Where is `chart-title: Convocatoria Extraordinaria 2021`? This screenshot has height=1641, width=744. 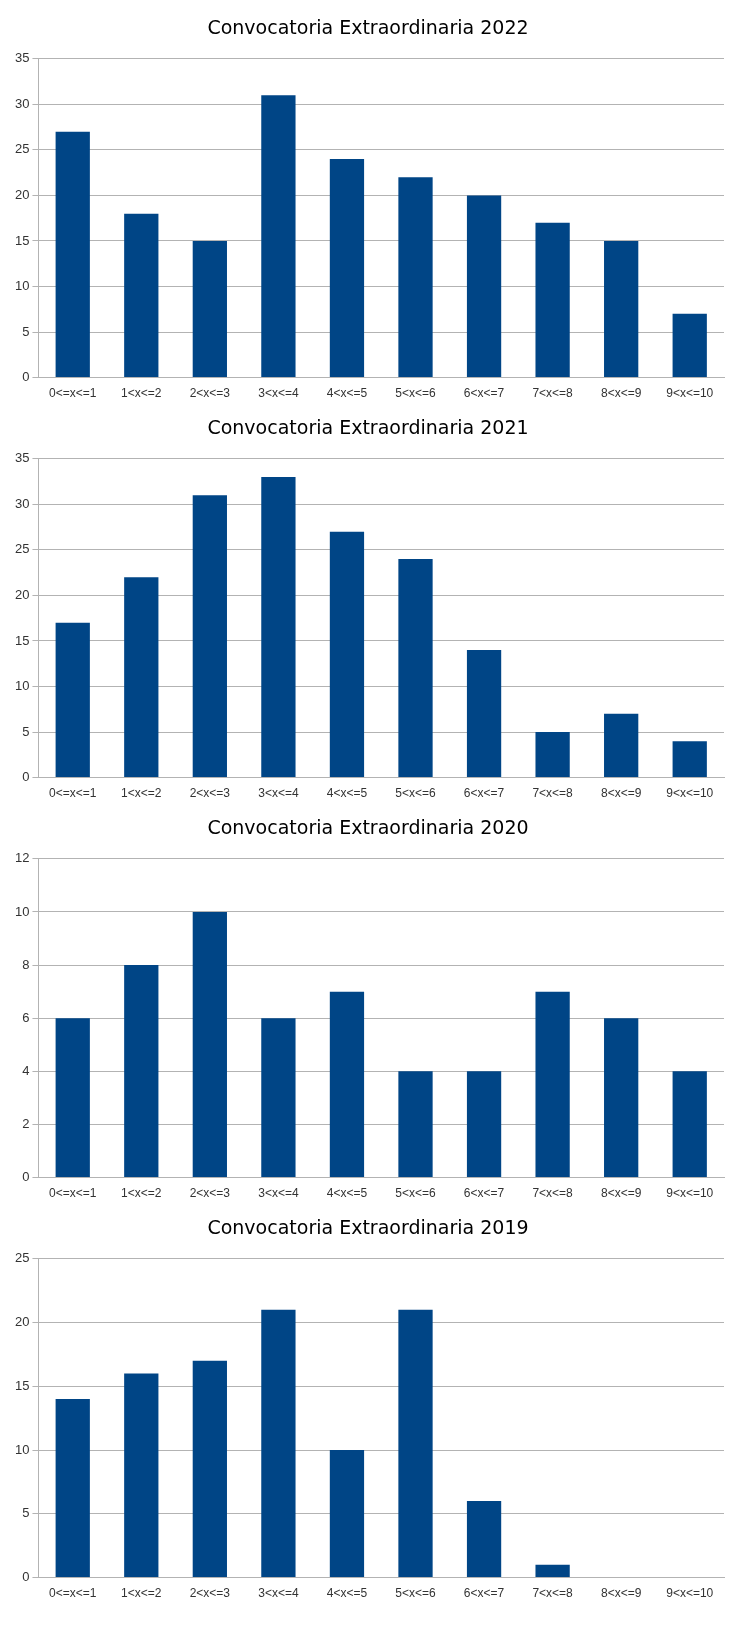
chart-title: Convocatoria Extraordinaria 2021 is located at coordinates (368, 427).